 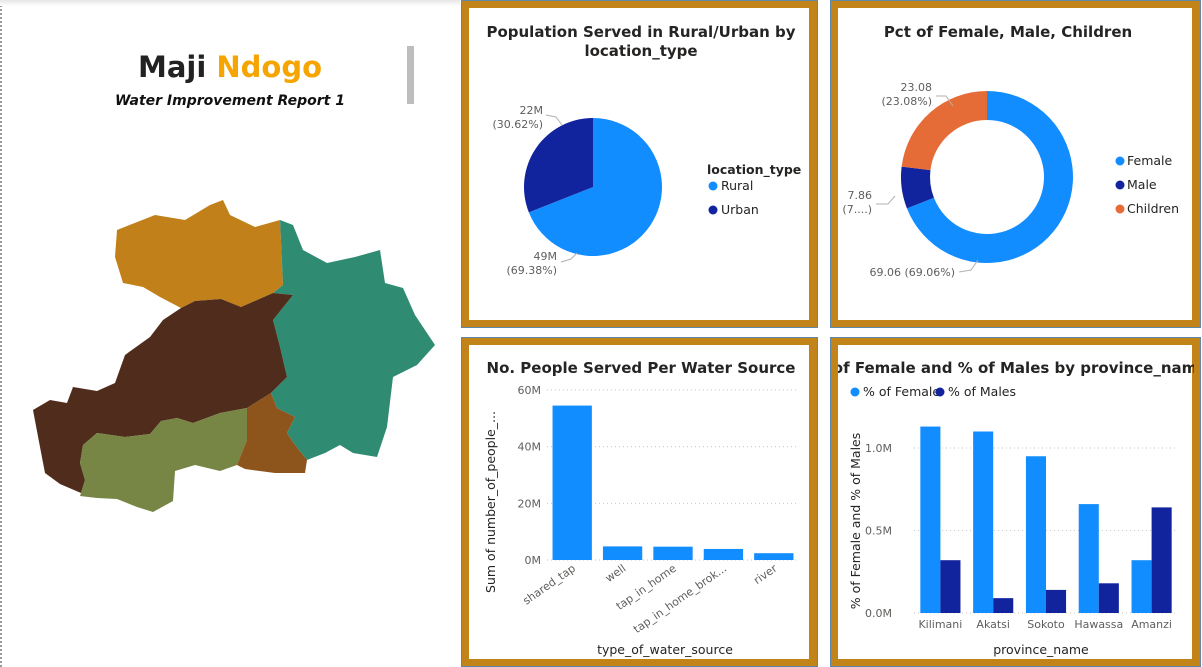 What do you see at coordinates (641, 368) in the screenshot?
I see `chart-title: No. People Served Per Water Source` at bounding box center [641, 368].